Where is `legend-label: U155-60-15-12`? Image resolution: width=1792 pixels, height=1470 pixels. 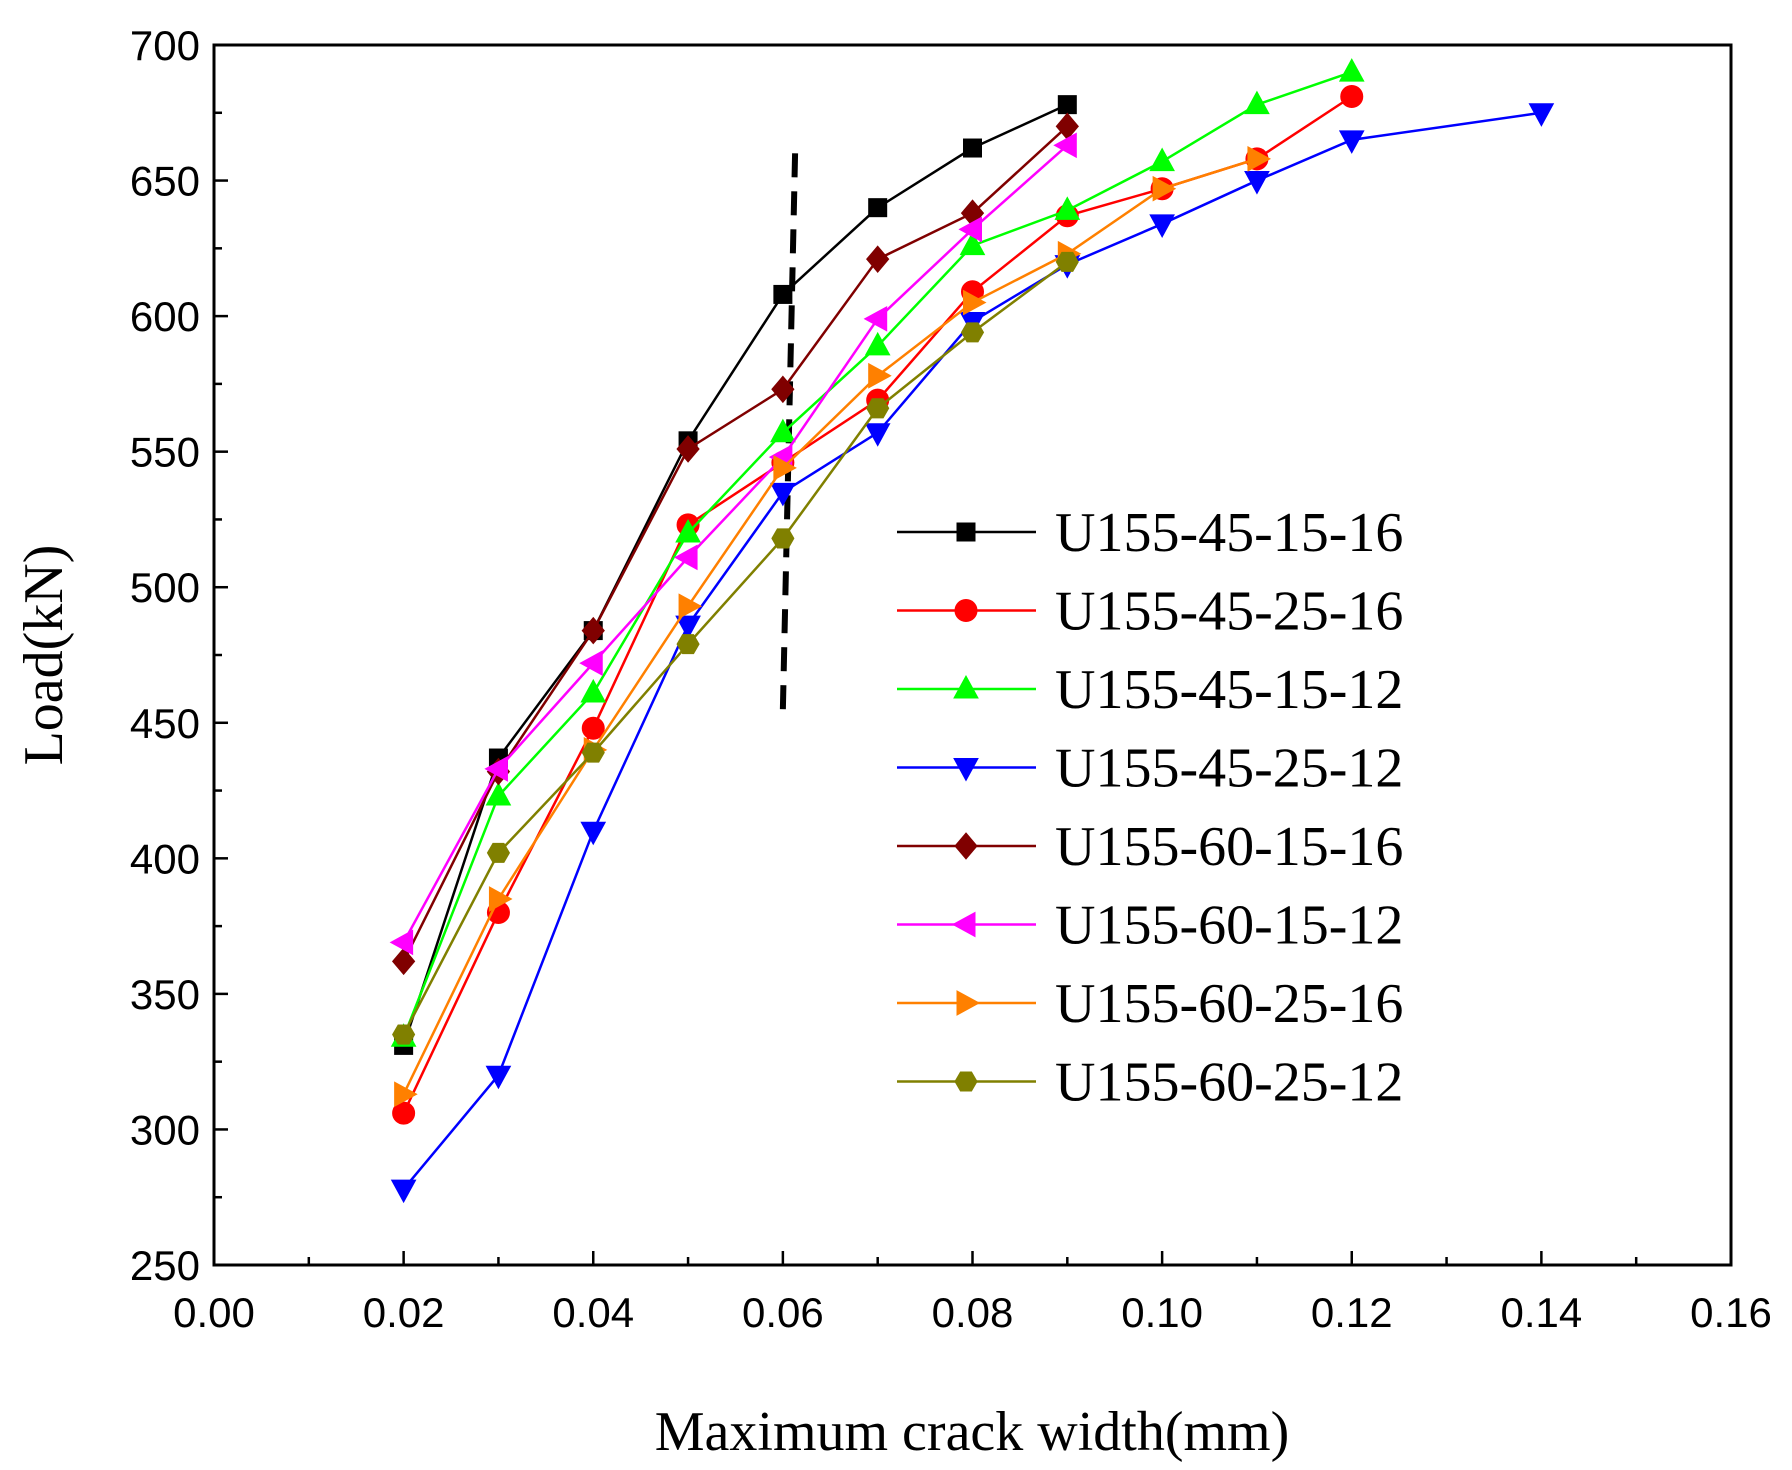
legend-label: U155-60-15-12 is located at coordinates (1229, 926).